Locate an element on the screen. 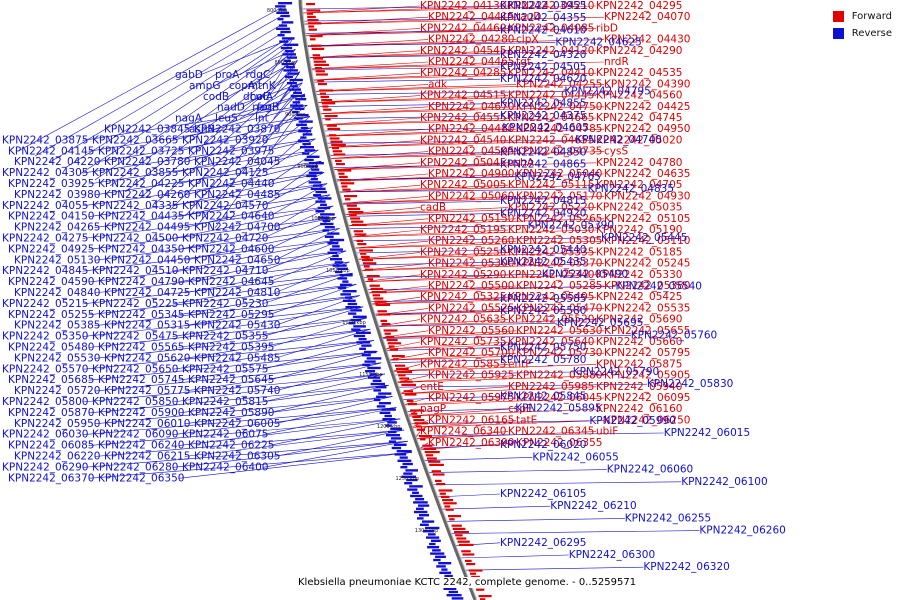  reverse-gene-label: KPN2242_06260 is located at coordinates (742, 531).